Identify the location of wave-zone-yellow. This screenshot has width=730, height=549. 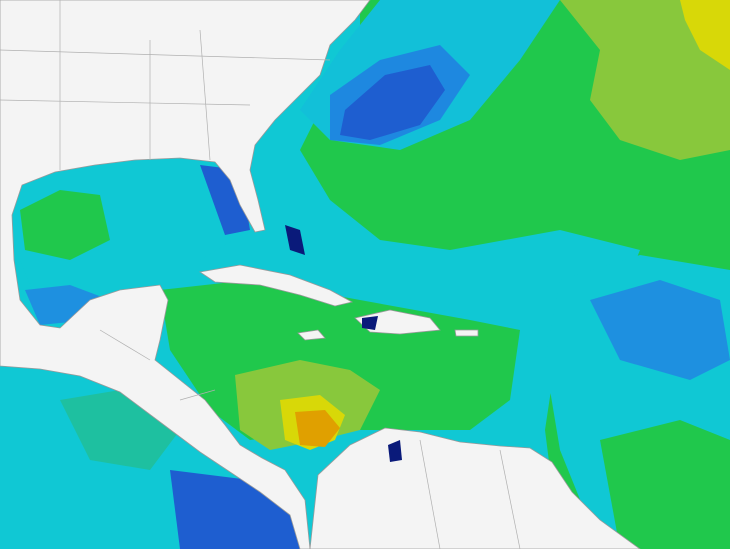
(705, 35).